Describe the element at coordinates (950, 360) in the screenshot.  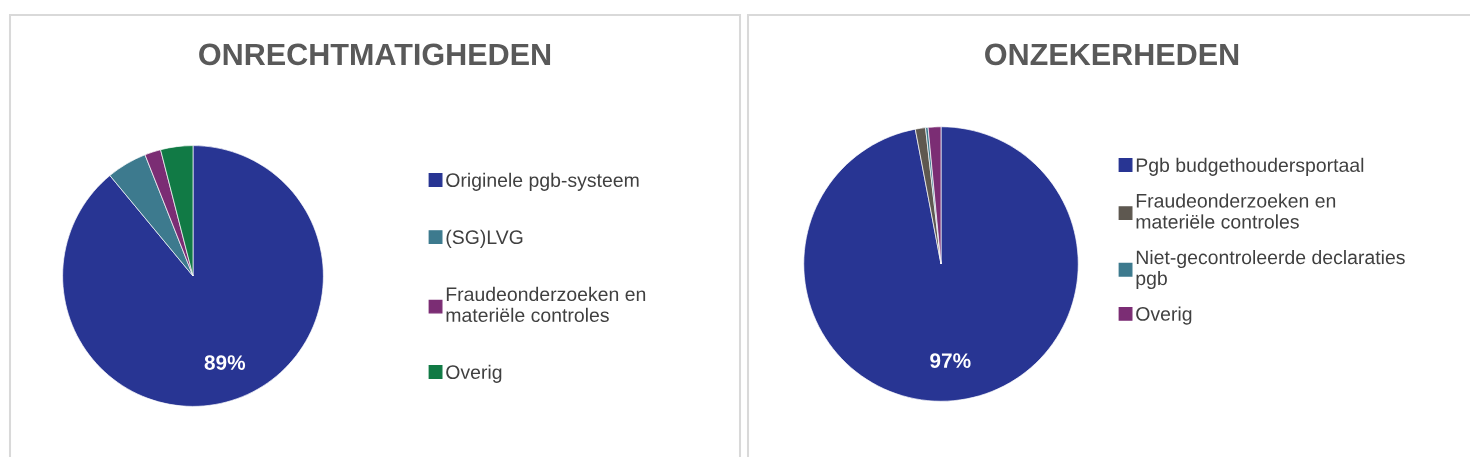
I see `data-label: 97%` at that location.